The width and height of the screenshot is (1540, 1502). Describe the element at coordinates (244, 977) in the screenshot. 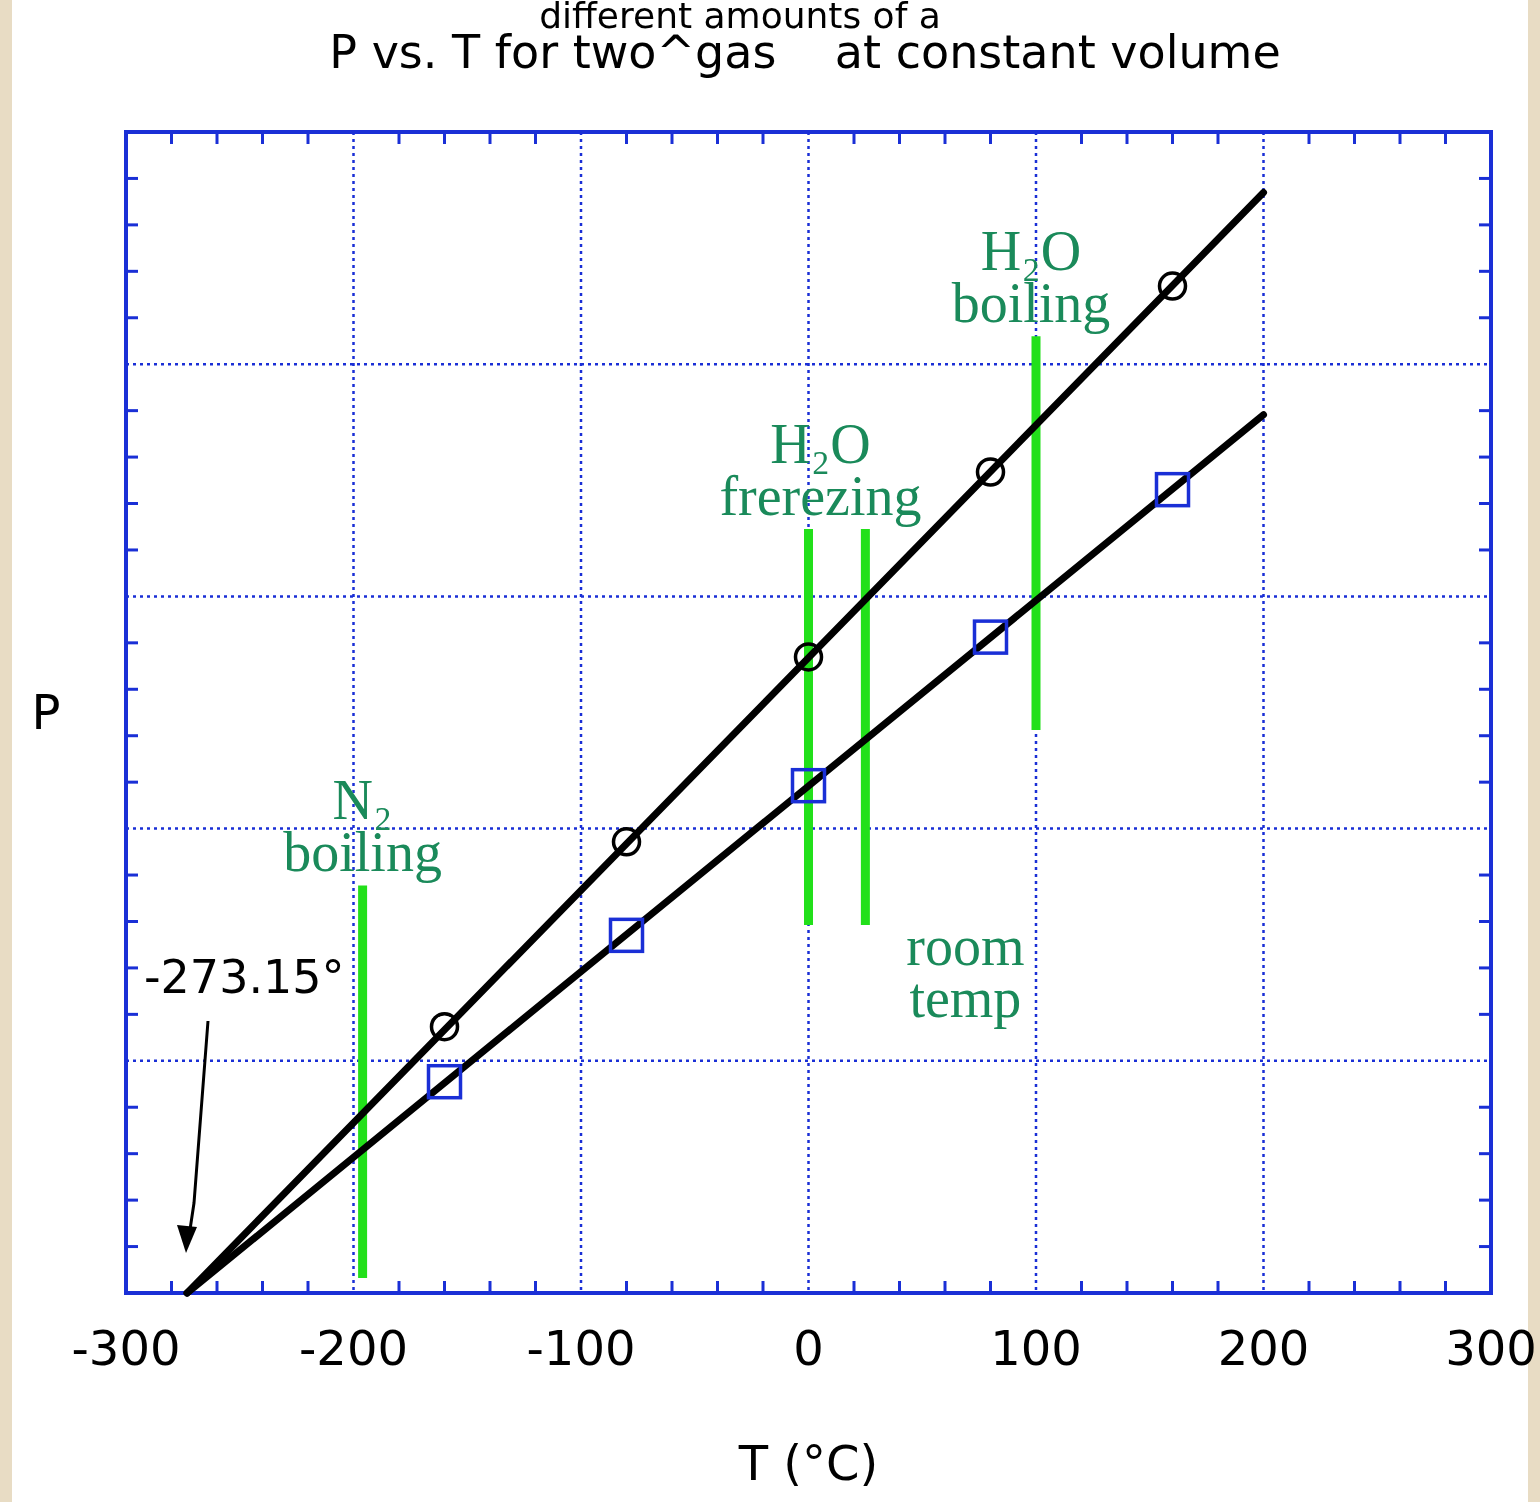

I see `annotation: -273.15°` at that location.